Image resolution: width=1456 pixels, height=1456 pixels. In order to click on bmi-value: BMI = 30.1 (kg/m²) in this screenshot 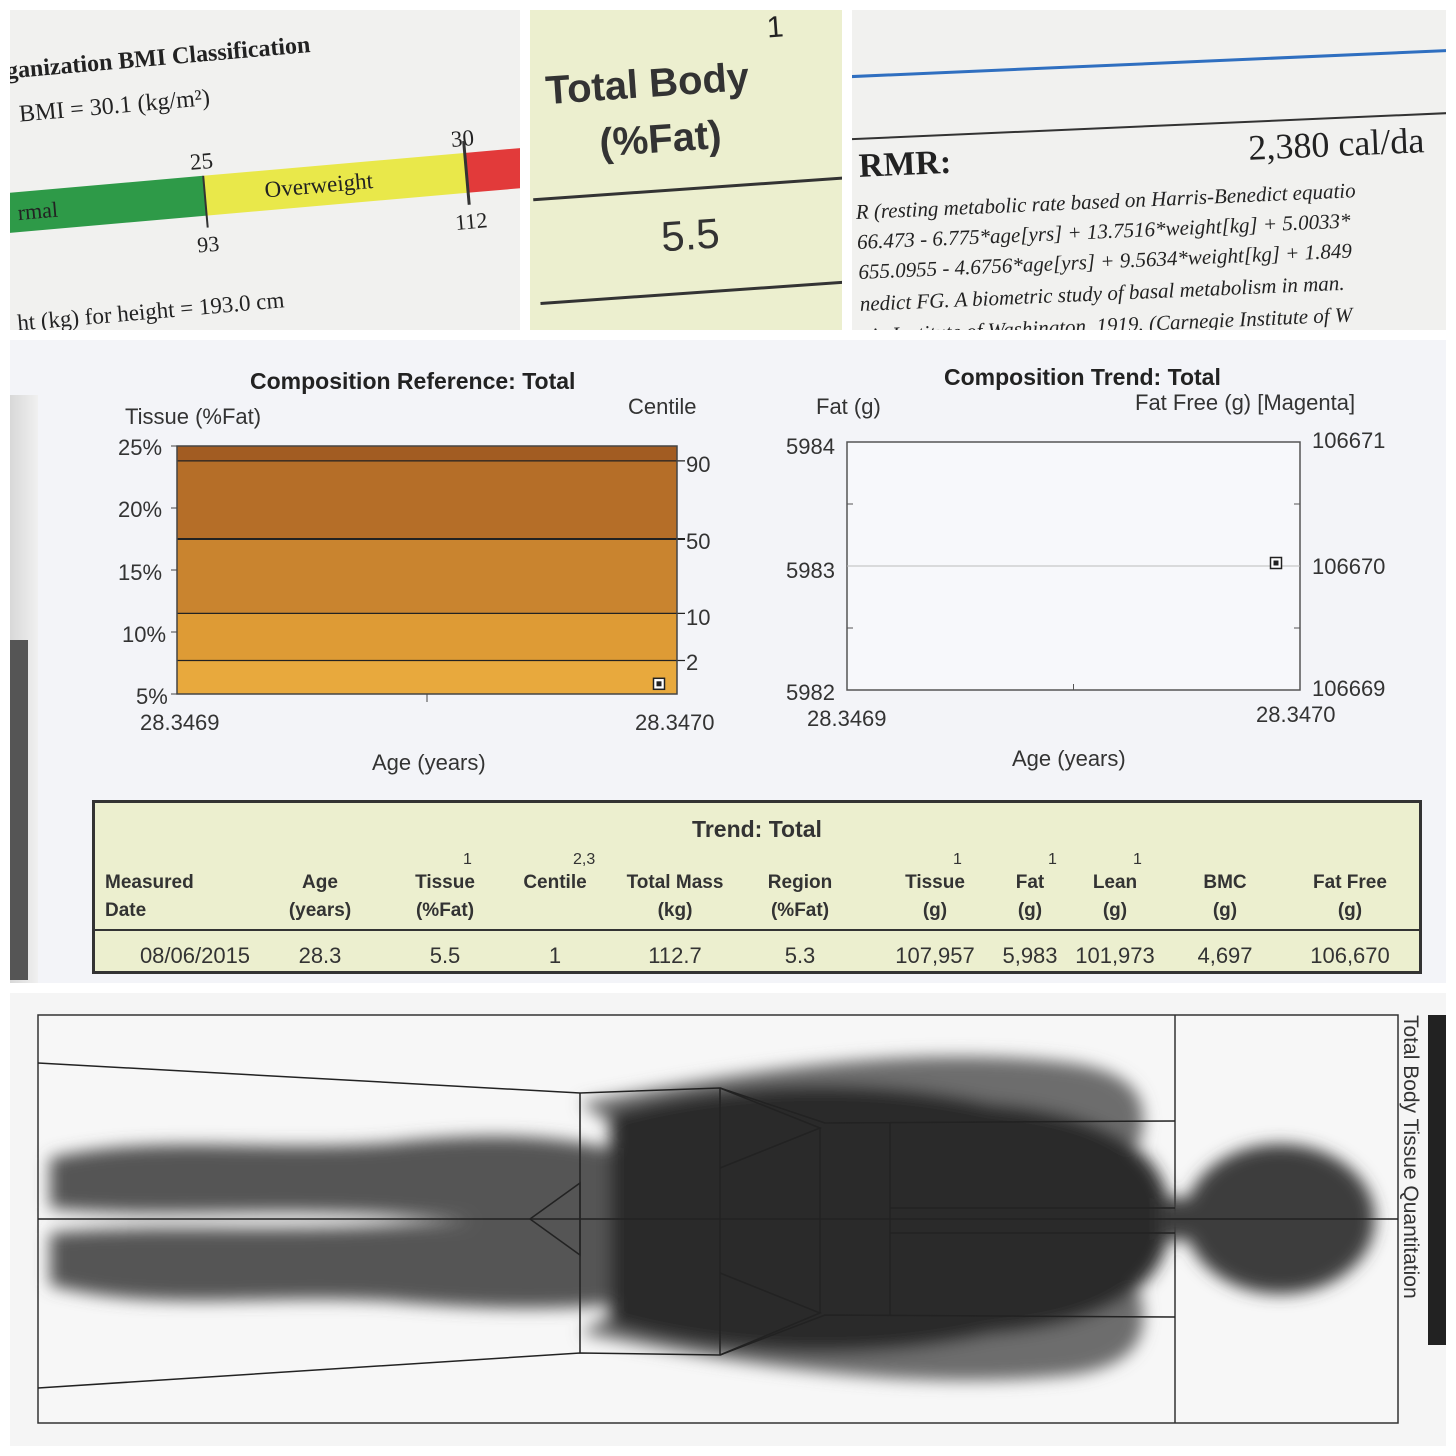, I will do `click(114, 106)`.